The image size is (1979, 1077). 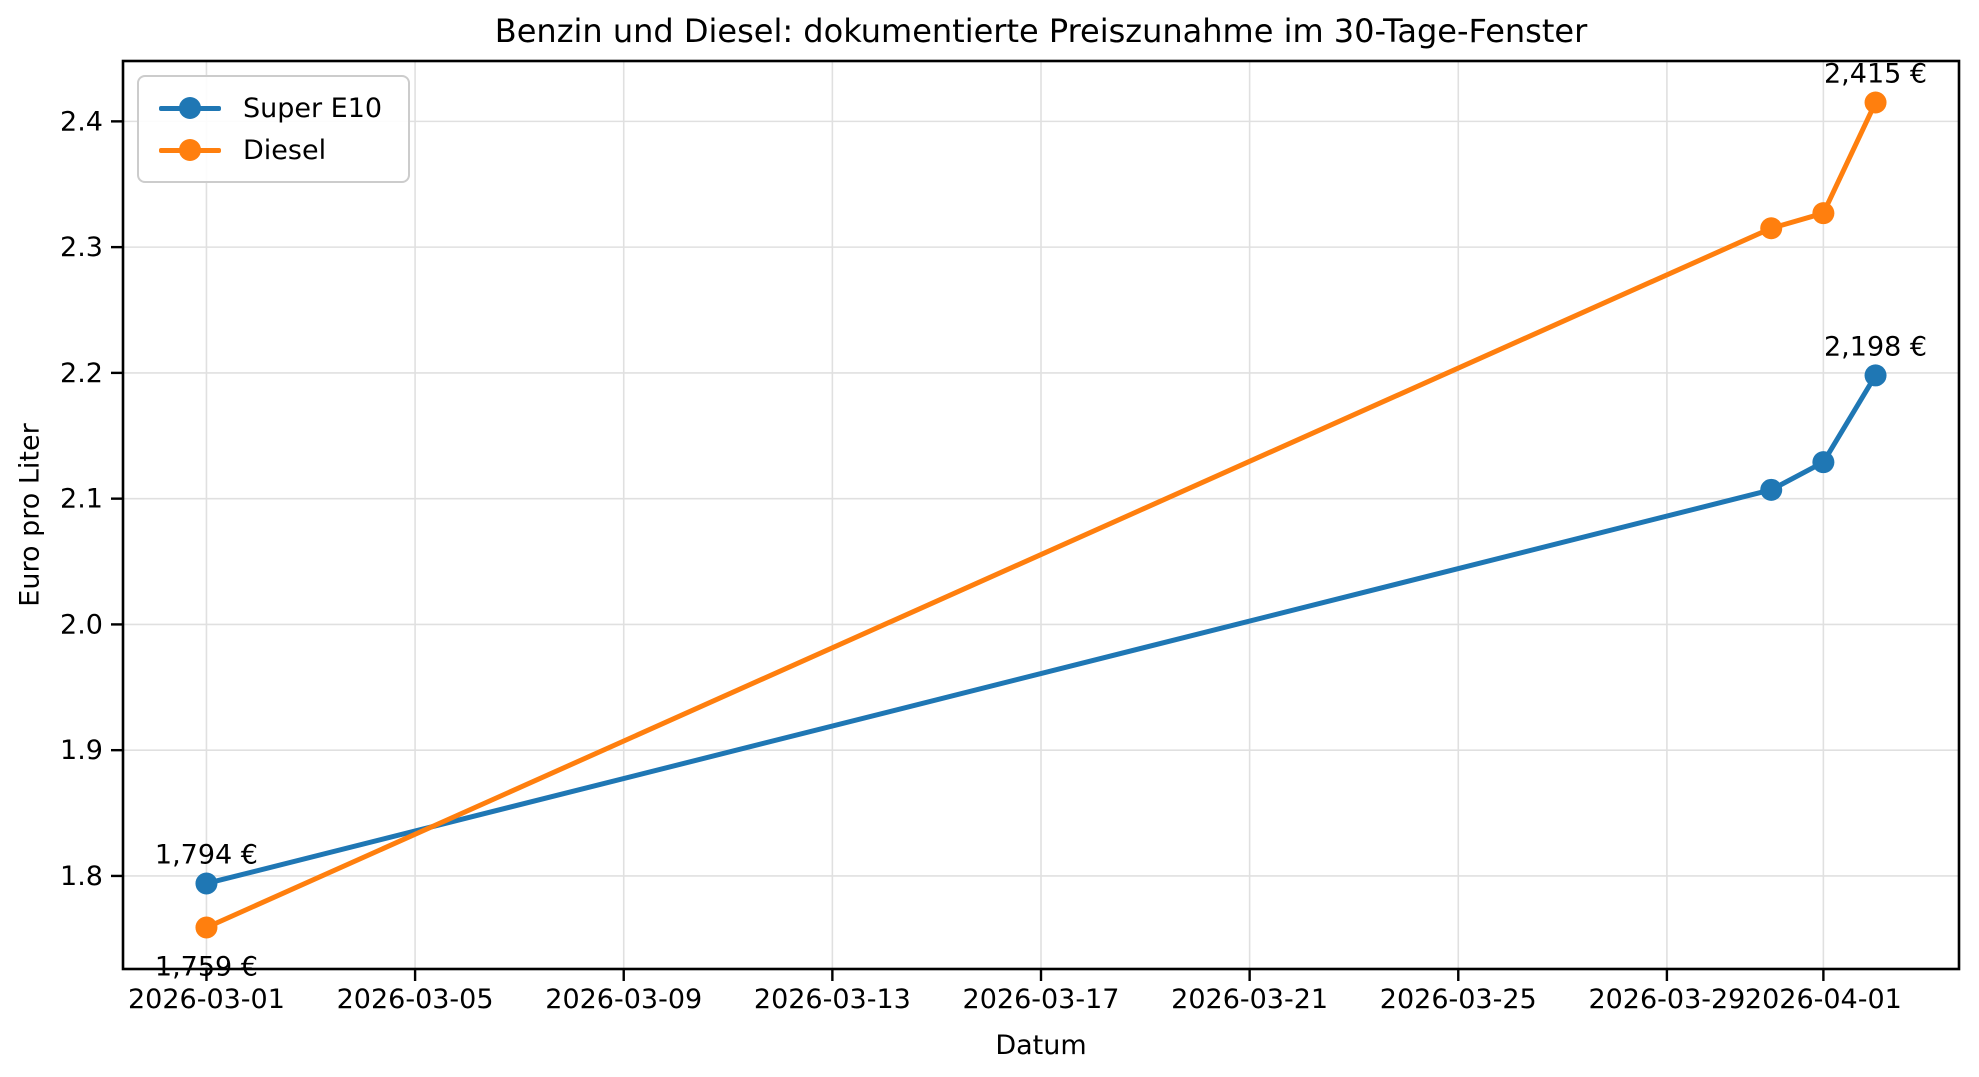 What do you see at coordinates (81, 247) in the screenshot?
I see `y-tick-label: 2.3` at bounding box center [81, 247].